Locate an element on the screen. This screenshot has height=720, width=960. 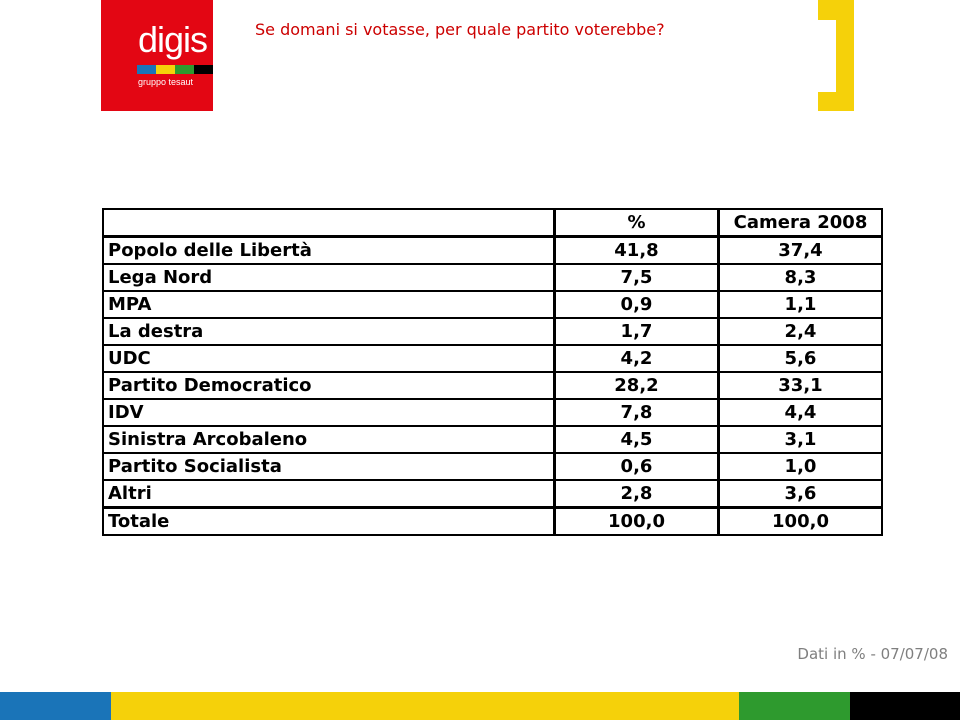
party-name: Sinistra Arcobaleno is located at coordinates (329, 439).